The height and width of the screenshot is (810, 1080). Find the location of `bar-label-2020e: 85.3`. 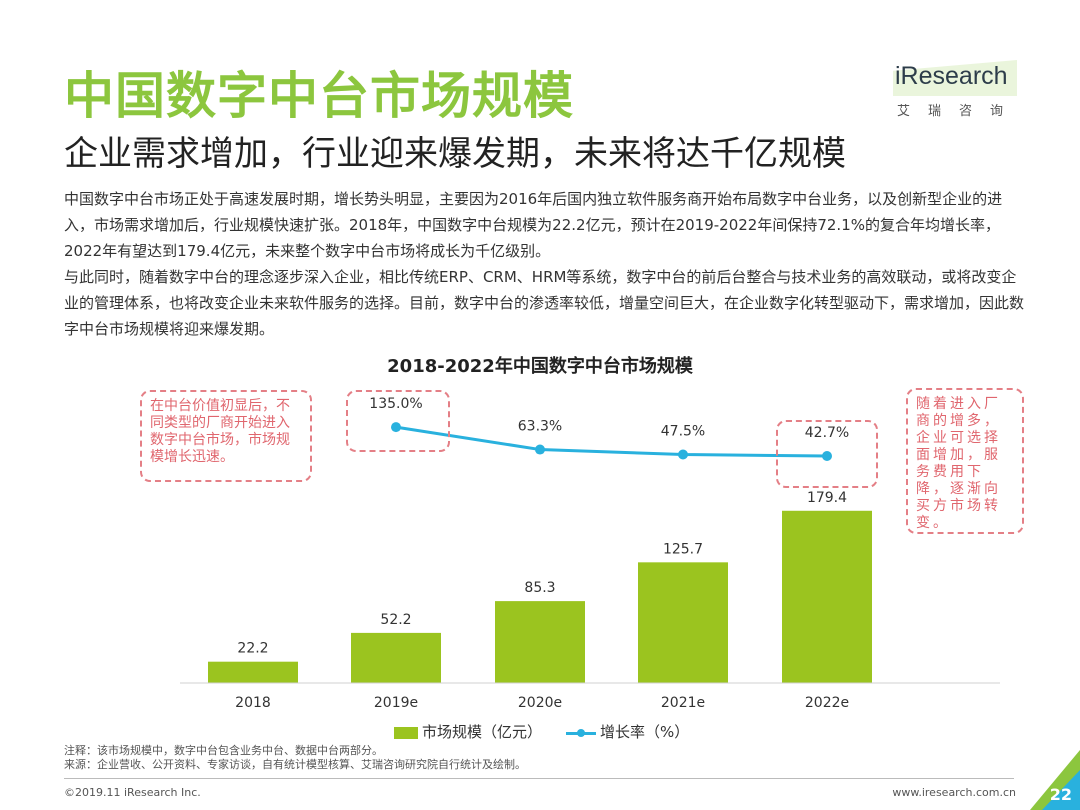

bar-label-2020e: 85.3 is located at coordinates (539, 588).